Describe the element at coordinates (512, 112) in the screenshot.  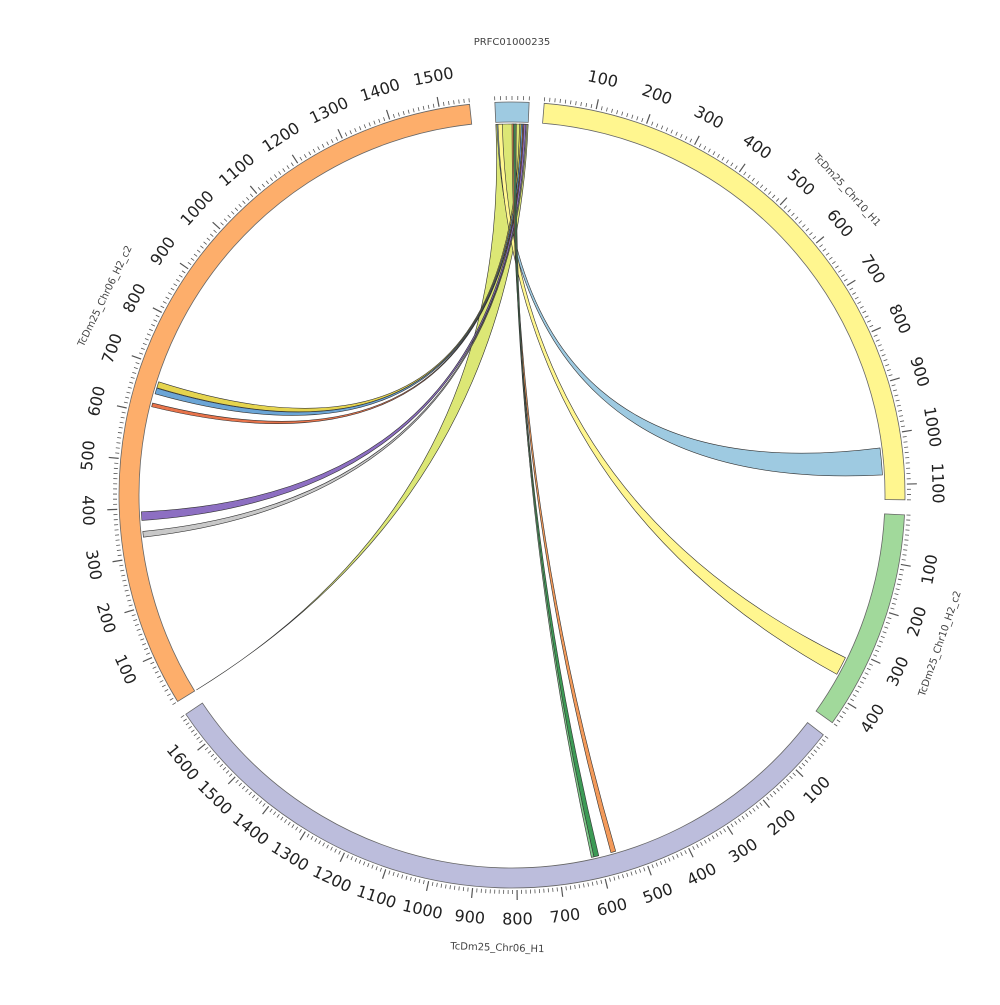
I see `segment-prfc` at that location.